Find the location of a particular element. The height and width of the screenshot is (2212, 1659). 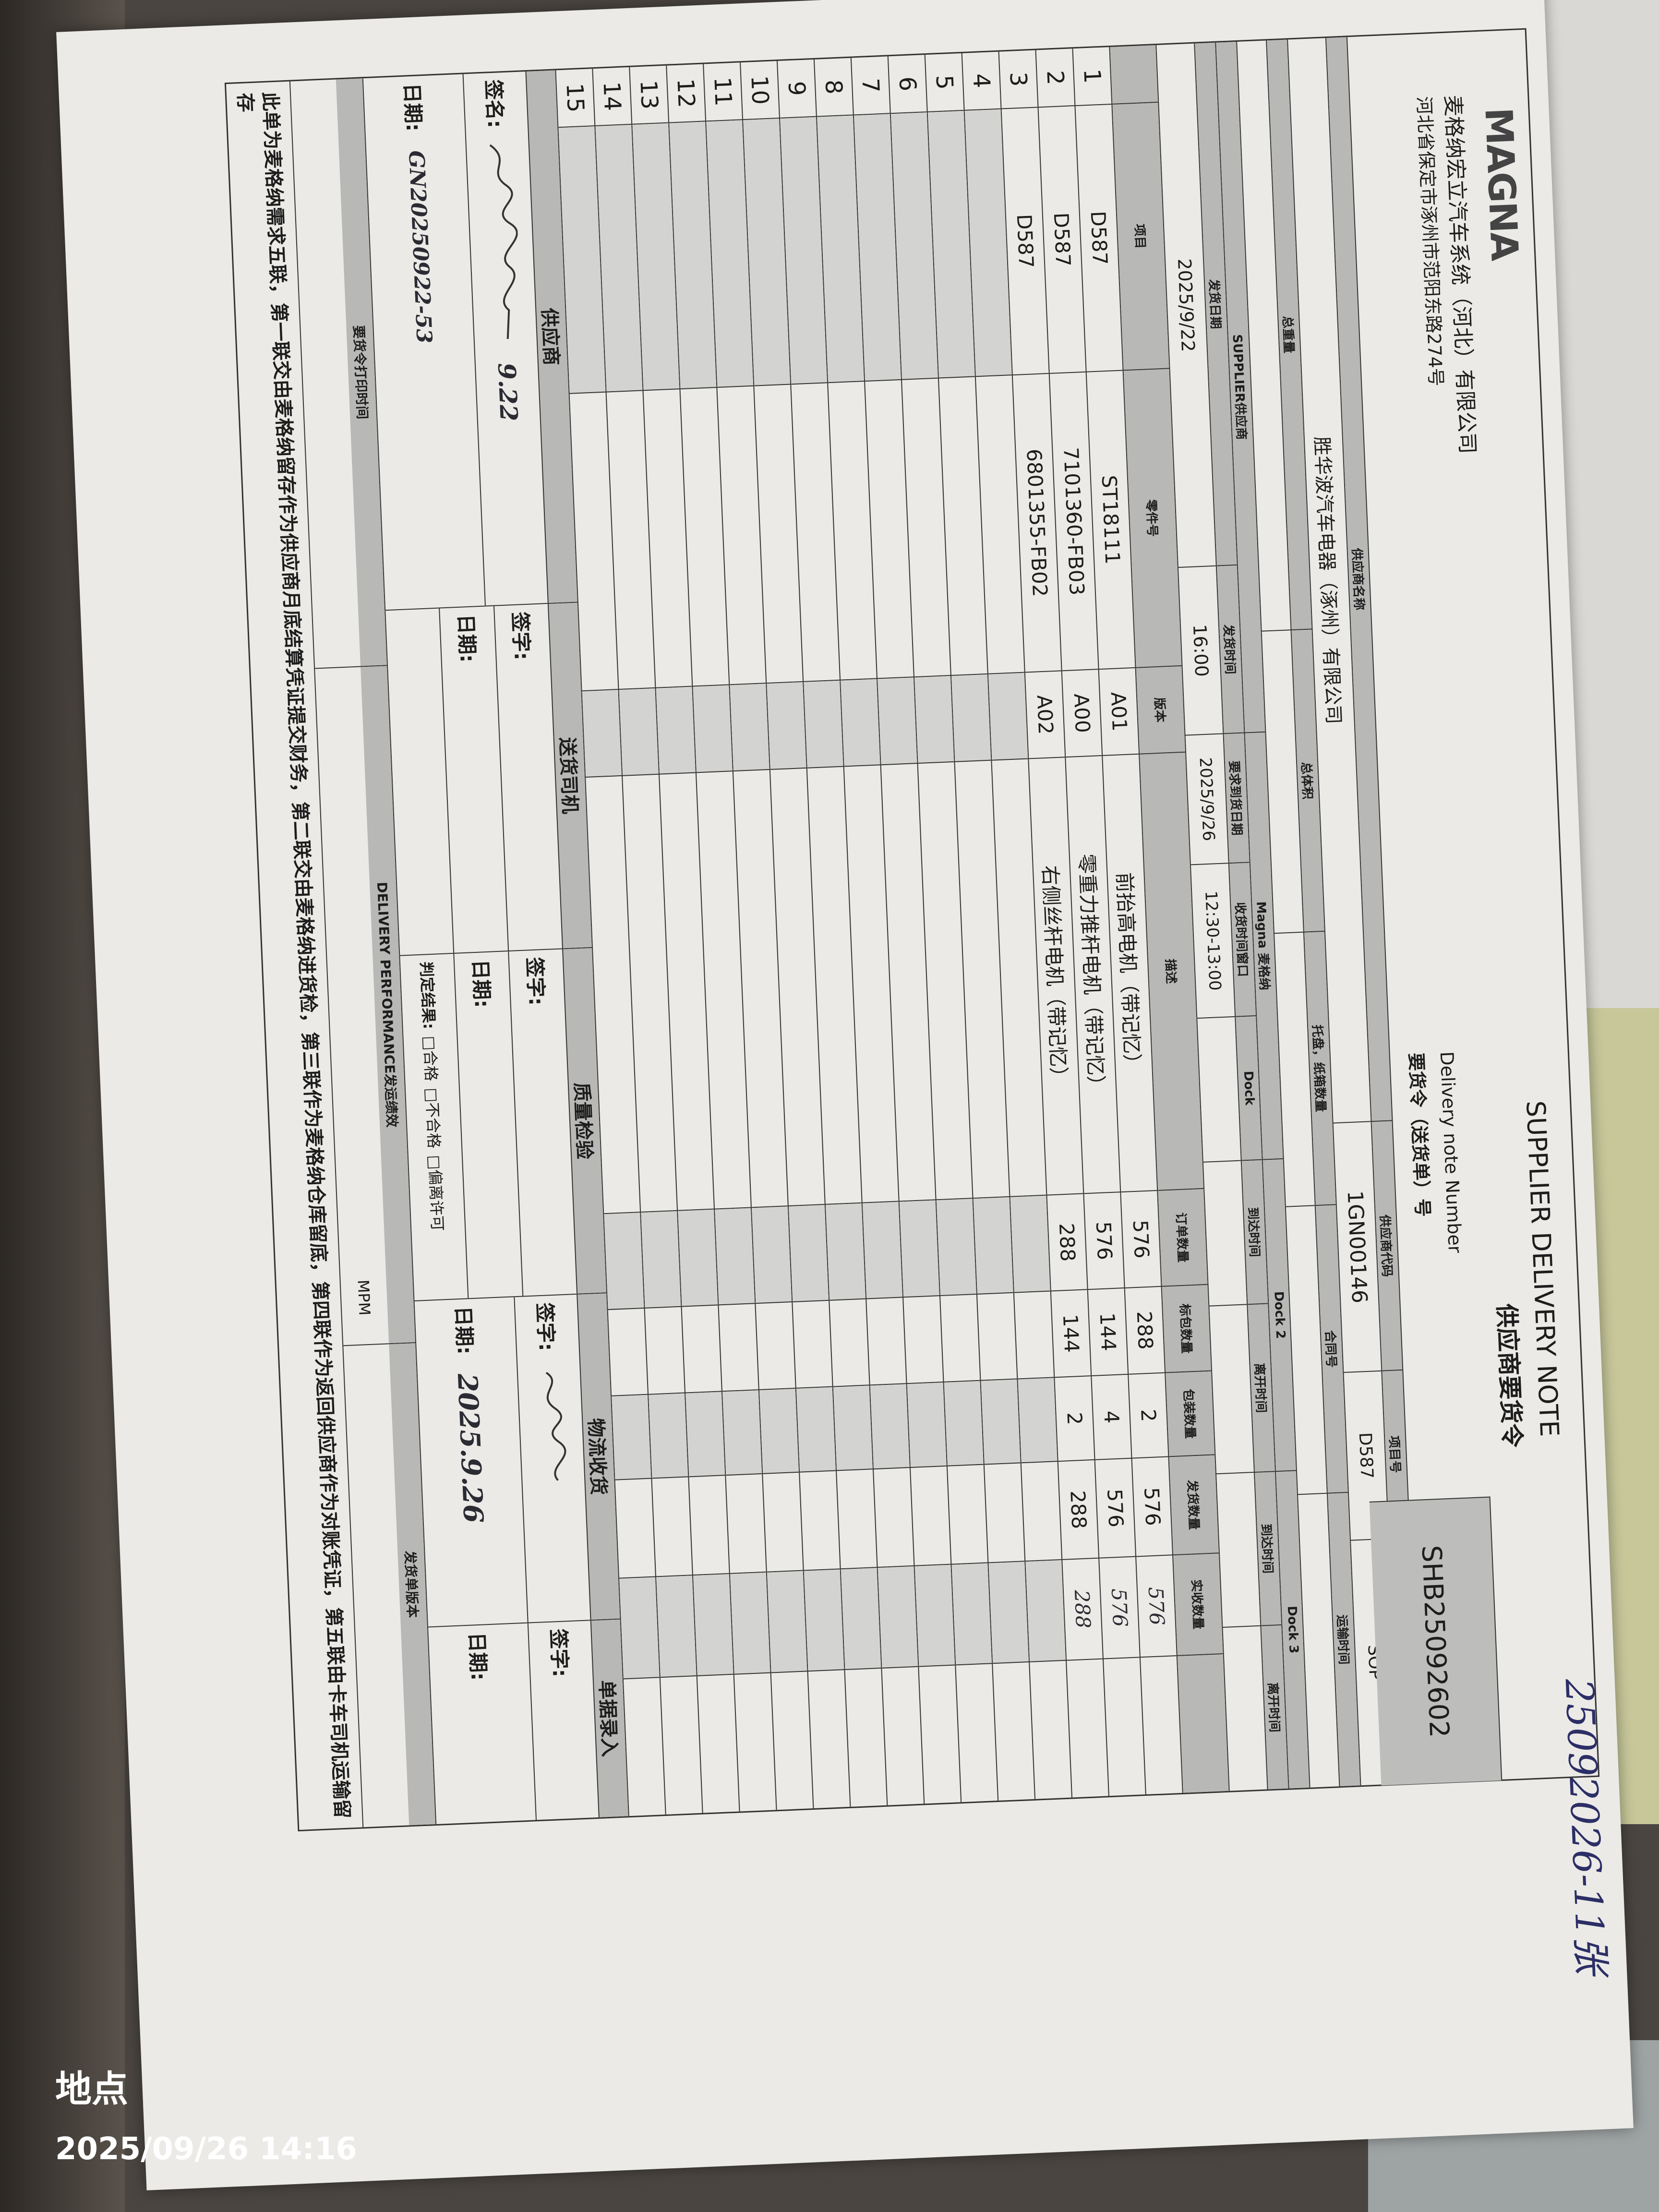

dock3-departure-field is located at coordinates (1245, 1708).